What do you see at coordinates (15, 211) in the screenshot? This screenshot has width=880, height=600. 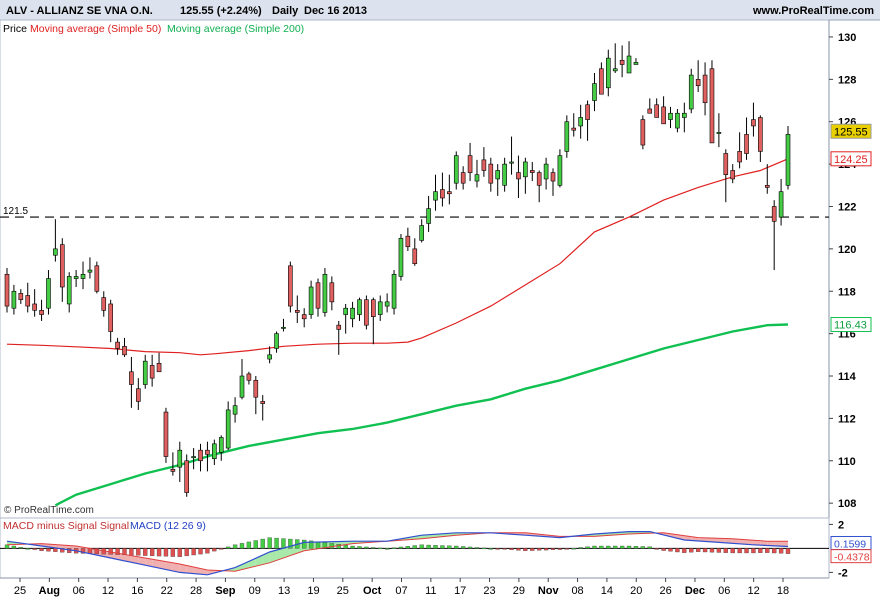 I see `support-line-label: 121.5` at bounding box center [15, 211].